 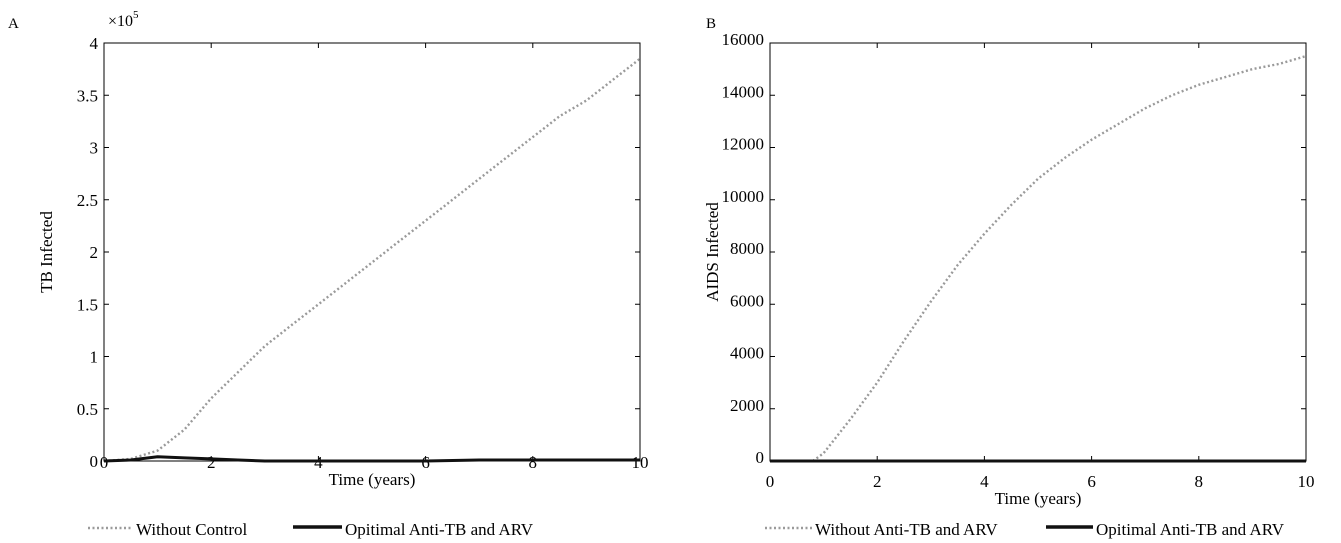 What do you see at coordinates (87, 409) in the screenshot?
I see `panel-a-y-tick-label: 0.5` at bounding box center [87, 409].